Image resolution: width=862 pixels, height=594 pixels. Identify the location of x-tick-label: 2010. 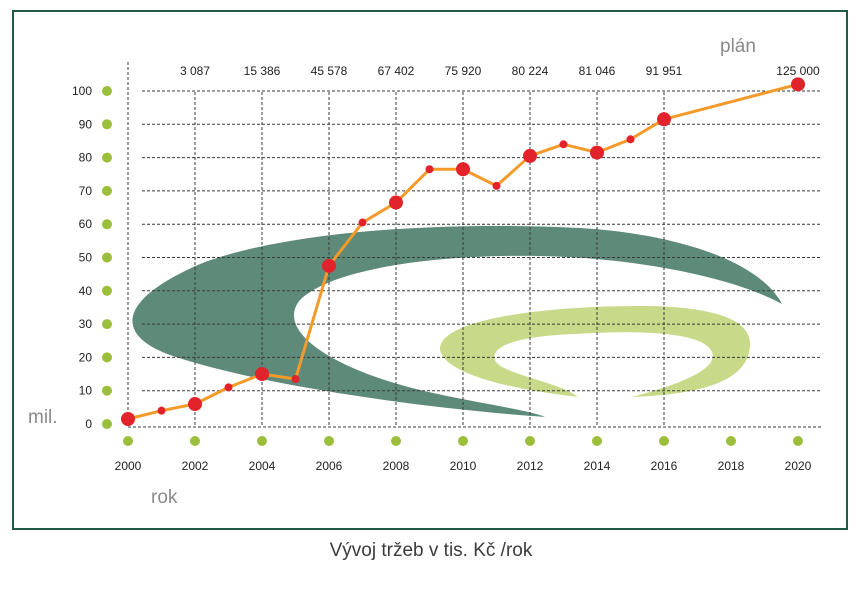
(463, 466).